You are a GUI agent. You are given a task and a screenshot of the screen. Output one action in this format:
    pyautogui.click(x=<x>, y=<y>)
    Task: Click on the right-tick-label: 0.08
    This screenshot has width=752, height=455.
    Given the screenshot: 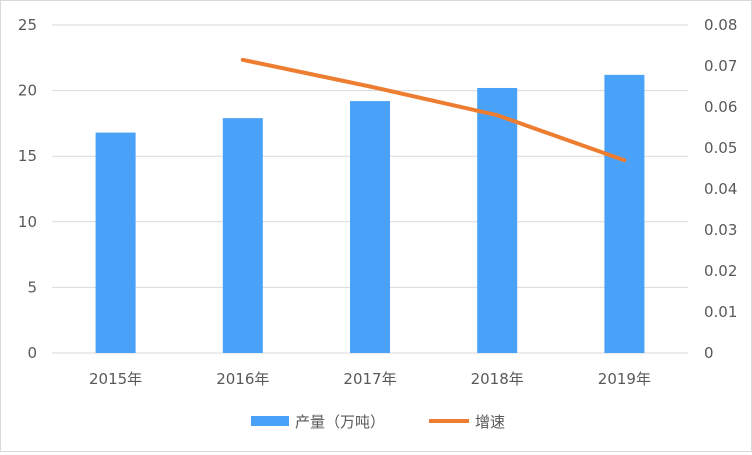 What is the action you would take?
    pyautogui.click(x=720, y=25)
    